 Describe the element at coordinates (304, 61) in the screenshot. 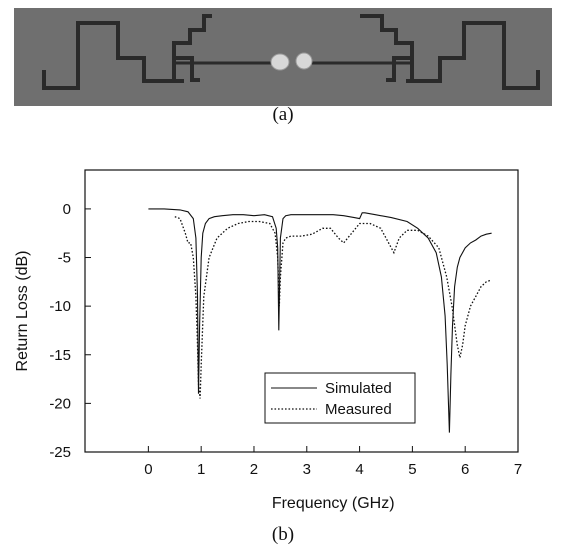

I see `right-solder-joint` at that location.